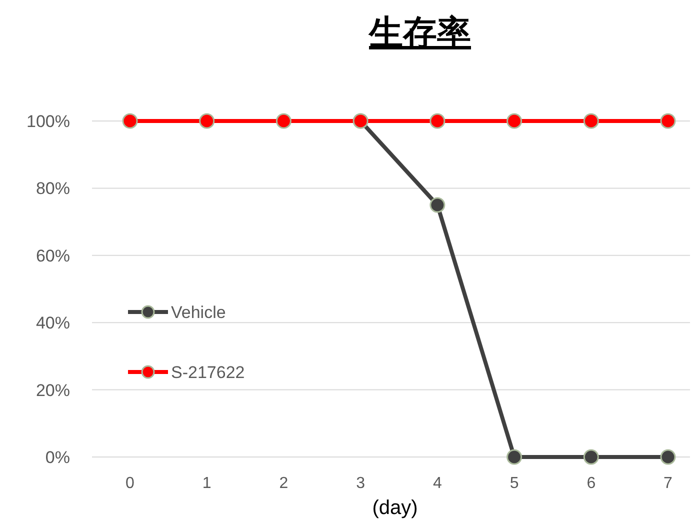 The width and height of the screenshot is (691, 519). Describe the element at coordinates (514, 483) in the screenshot. I see `x-tick-label: 5` at that location.